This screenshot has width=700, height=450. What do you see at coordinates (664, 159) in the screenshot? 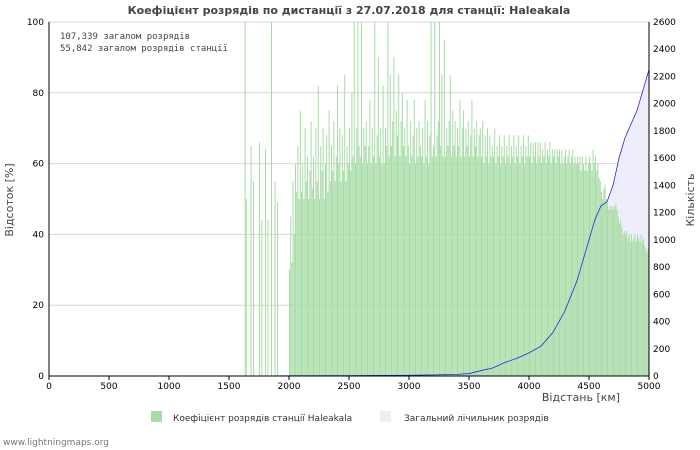
I see `y-right-tick-label-8: 1600` at bounding box center [664, 159].